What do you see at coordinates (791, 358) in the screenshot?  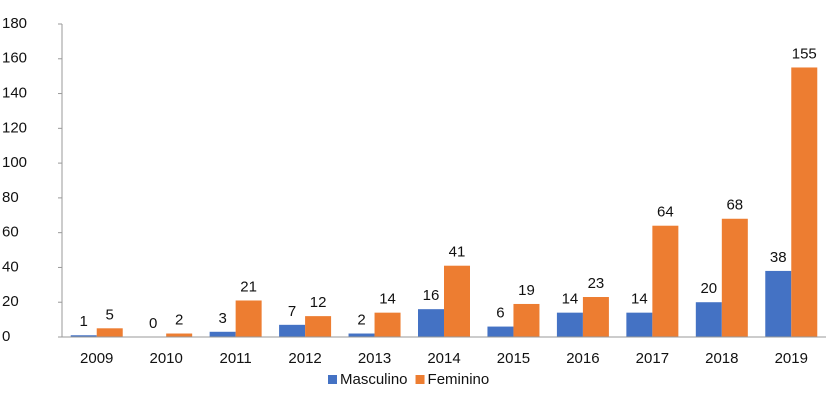 I see `x-tick-label: 2019` at bounding box center [791, 358].